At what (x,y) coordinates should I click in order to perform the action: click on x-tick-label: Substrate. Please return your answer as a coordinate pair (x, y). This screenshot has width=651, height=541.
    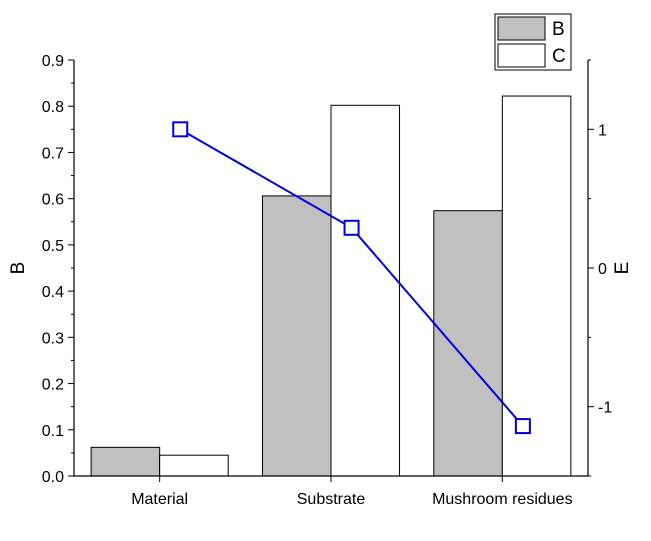
    Looking at the image, I should click on (331, 499).